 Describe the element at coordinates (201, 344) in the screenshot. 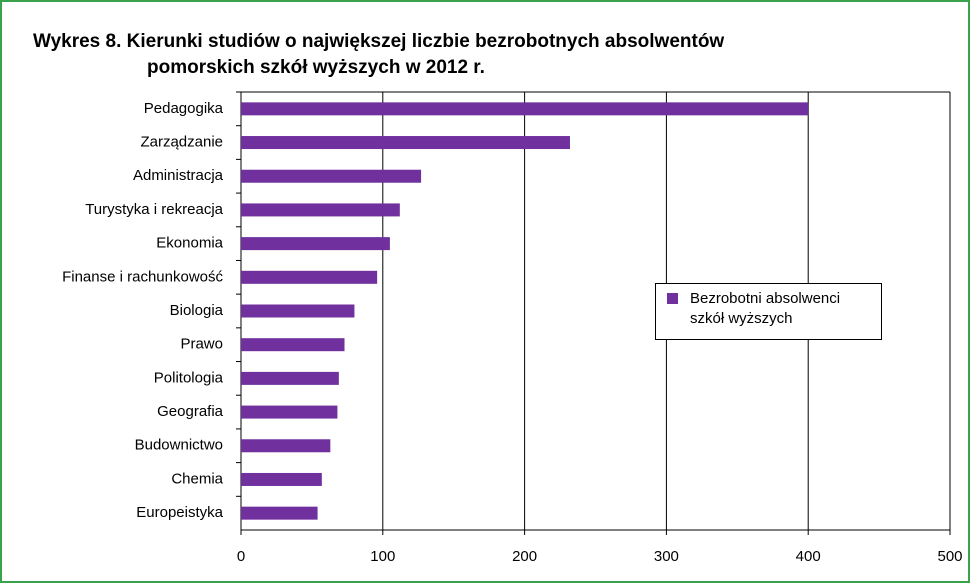

I see `y-tick-label: Prawo` at that location.